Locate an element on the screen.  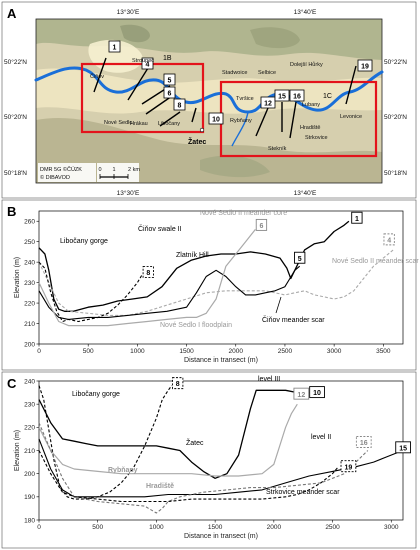
place-label: Čiňov is located at coordinates (97, 76).